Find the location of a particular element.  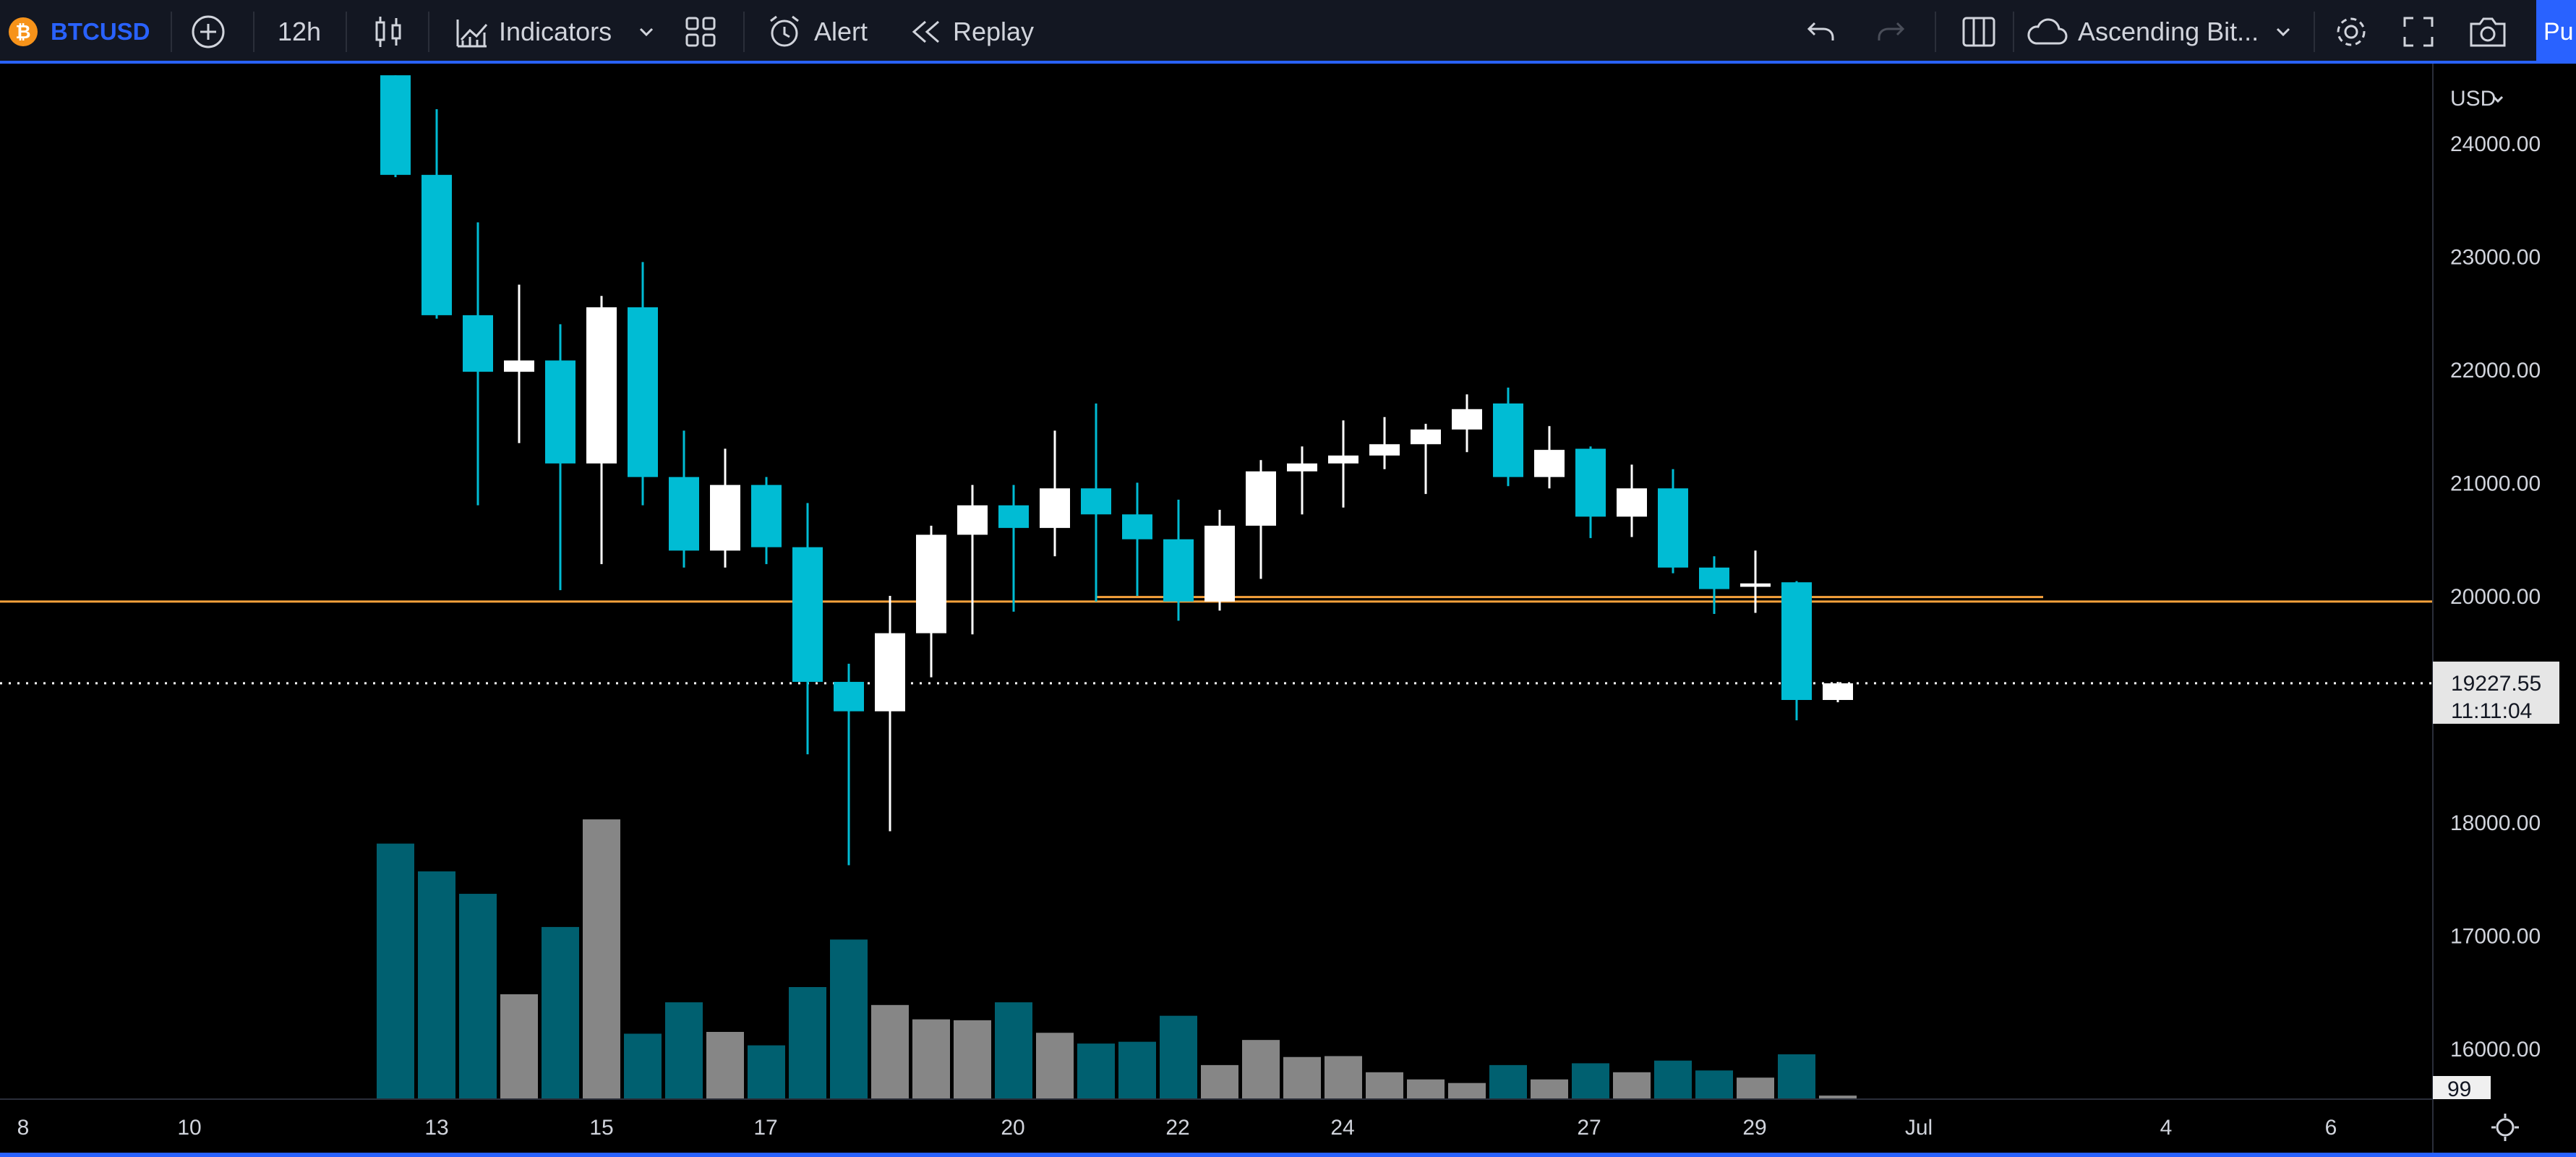

price-tick-label: 20000.00 is located at coordinates (2495, 597).